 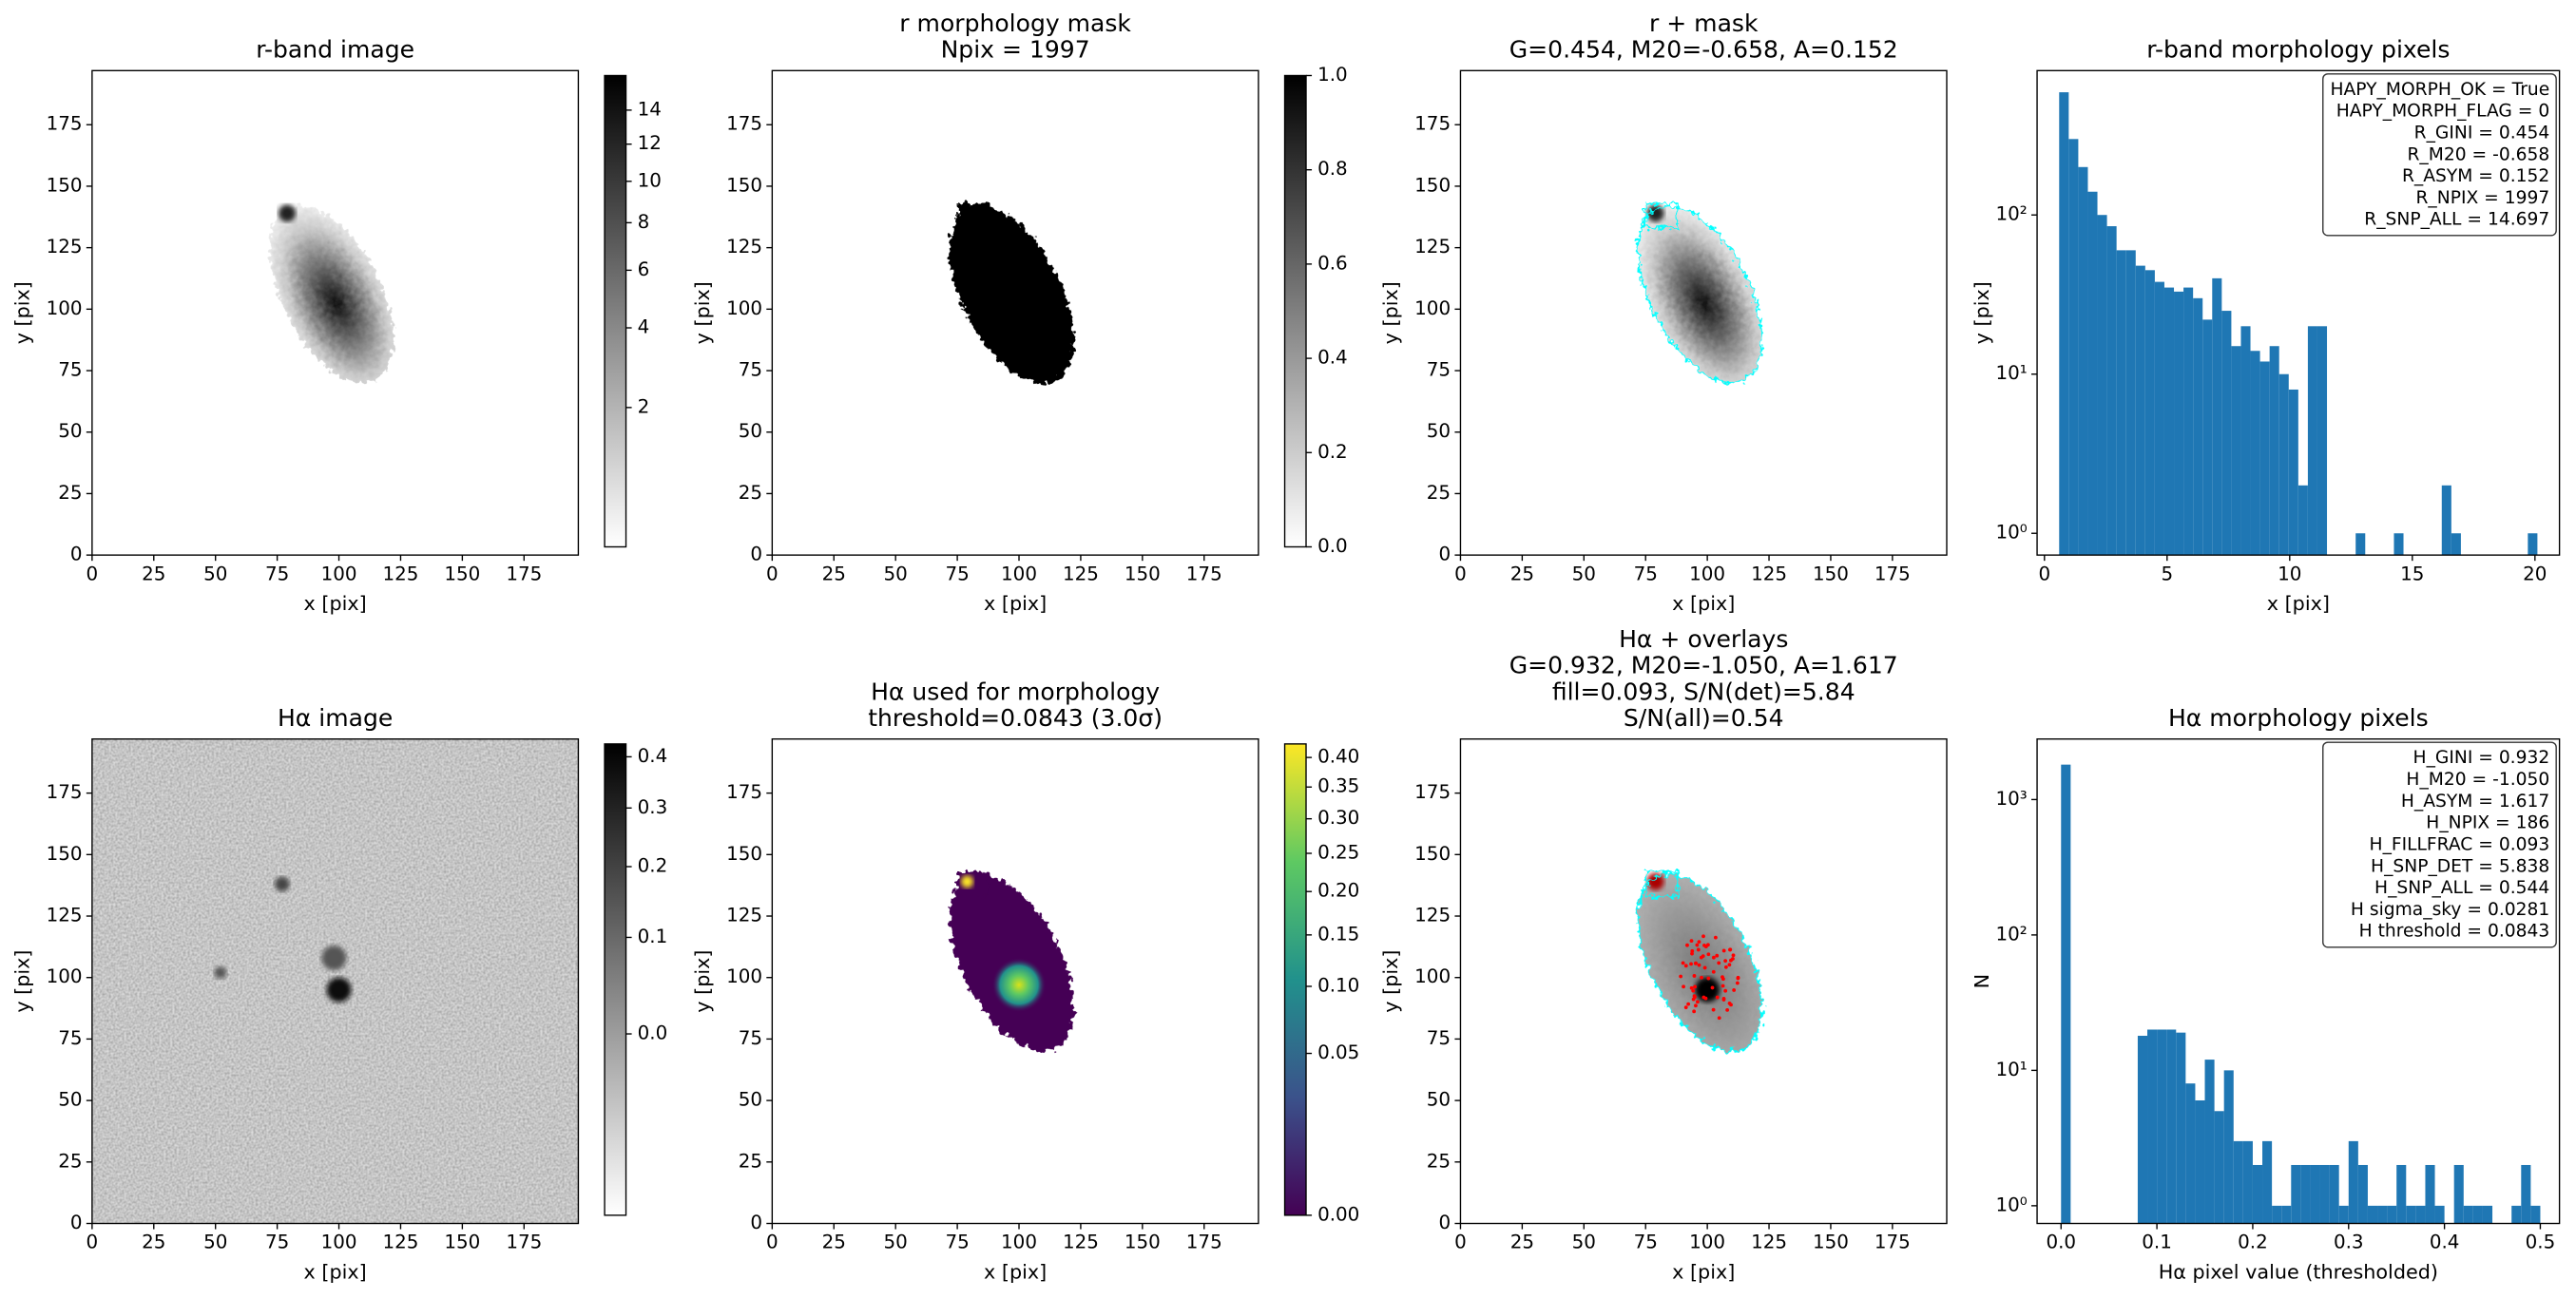 What do you see at coordinates (1338, 891) in the screenshot?
I see `colorbar-tick-label: 0.20` at bounding box center [1338, 891].